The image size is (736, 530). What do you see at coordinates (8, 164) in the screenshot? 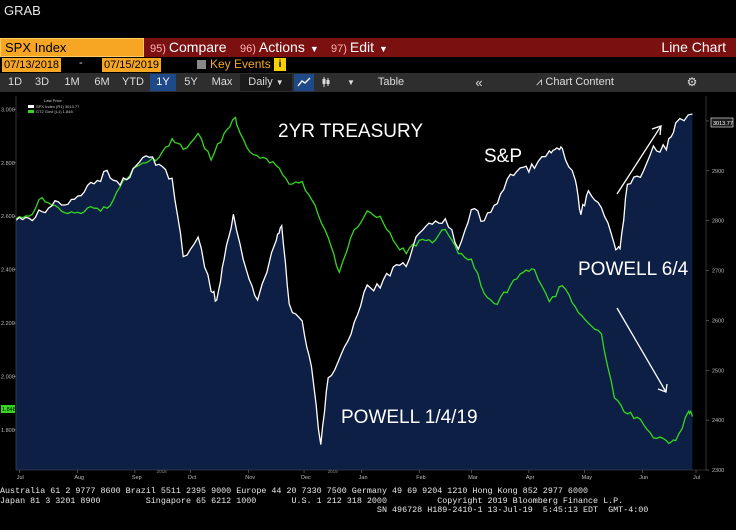
I see `left-tick-label: 2.800` at bounding box center [8, 164].